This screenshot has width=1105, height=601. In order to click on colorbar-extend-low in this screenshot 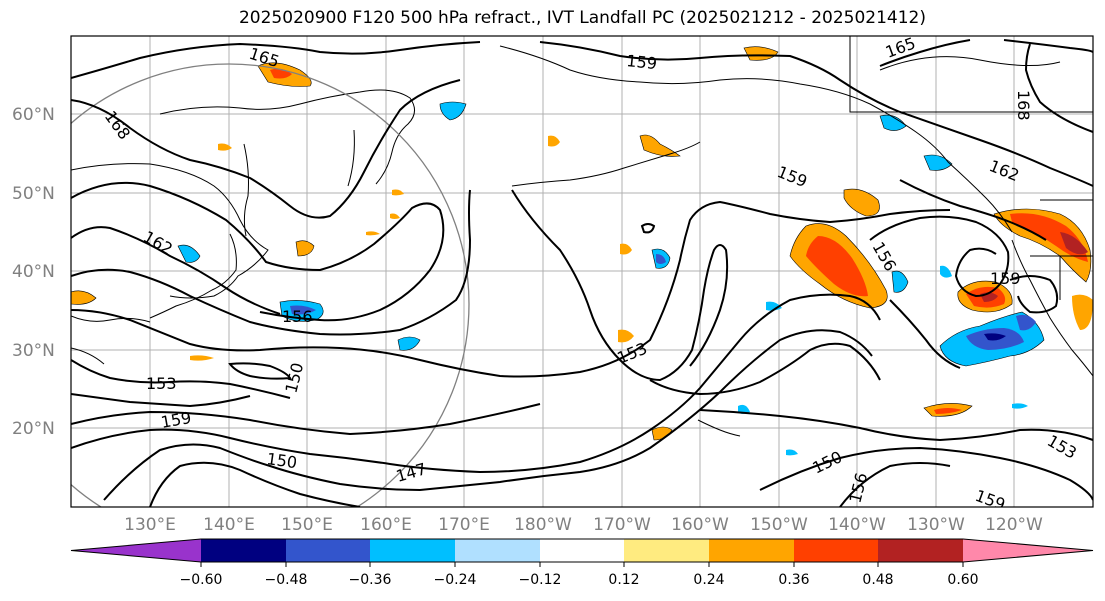, I will do `click(136, 550)`.